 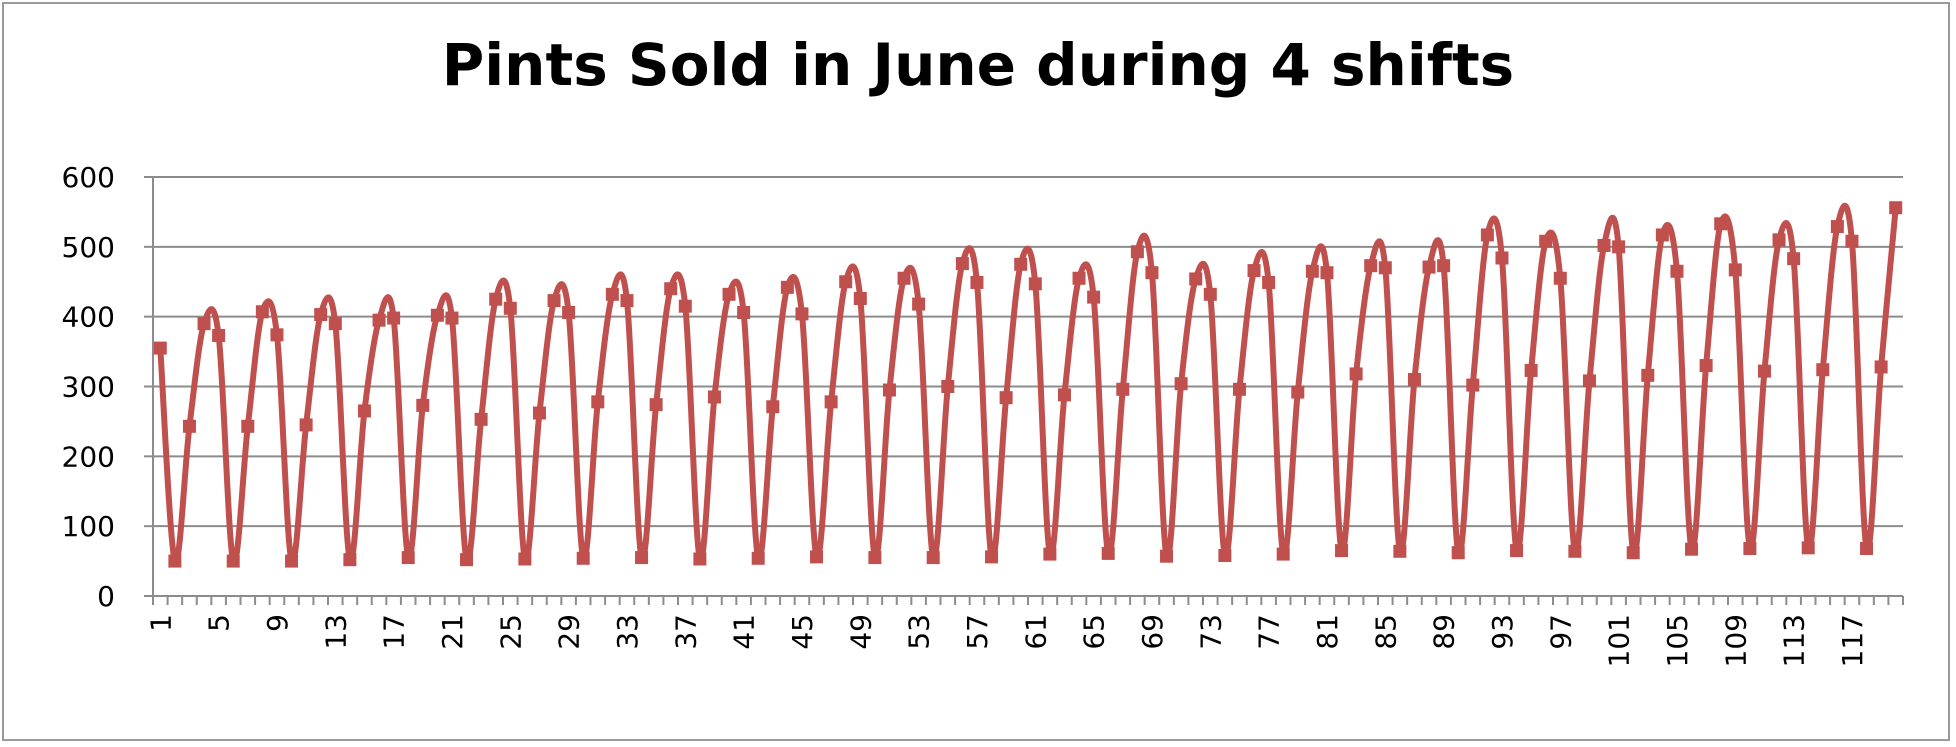 I want to click on y-tick-label: 300, so click(x=88, y=387).